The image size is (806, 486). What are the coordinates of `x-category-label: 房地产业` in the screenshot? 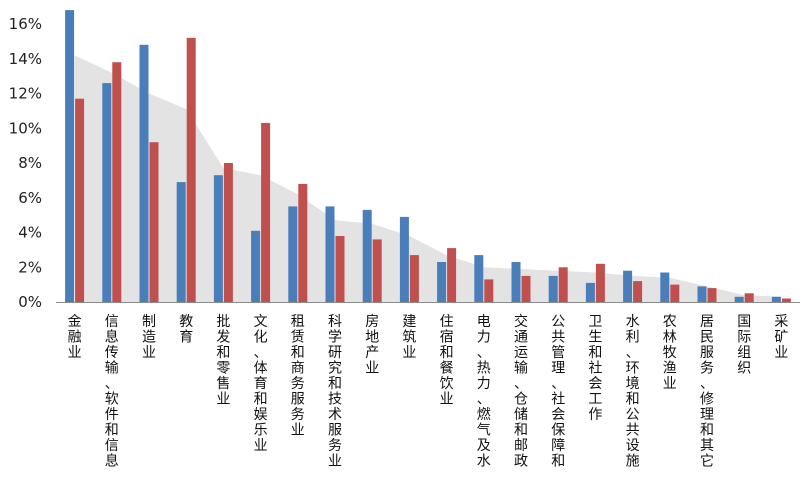 It's located at (372, 345).